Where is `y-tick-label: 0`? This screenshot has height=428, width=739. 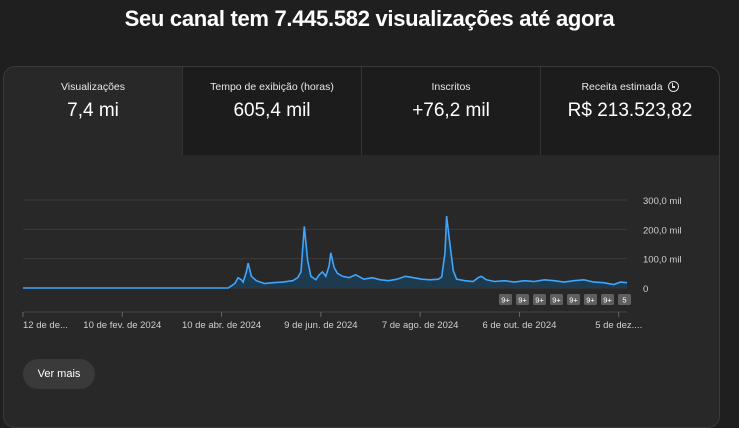 y-tick-label: 0 is located at coordinates (645, 289).